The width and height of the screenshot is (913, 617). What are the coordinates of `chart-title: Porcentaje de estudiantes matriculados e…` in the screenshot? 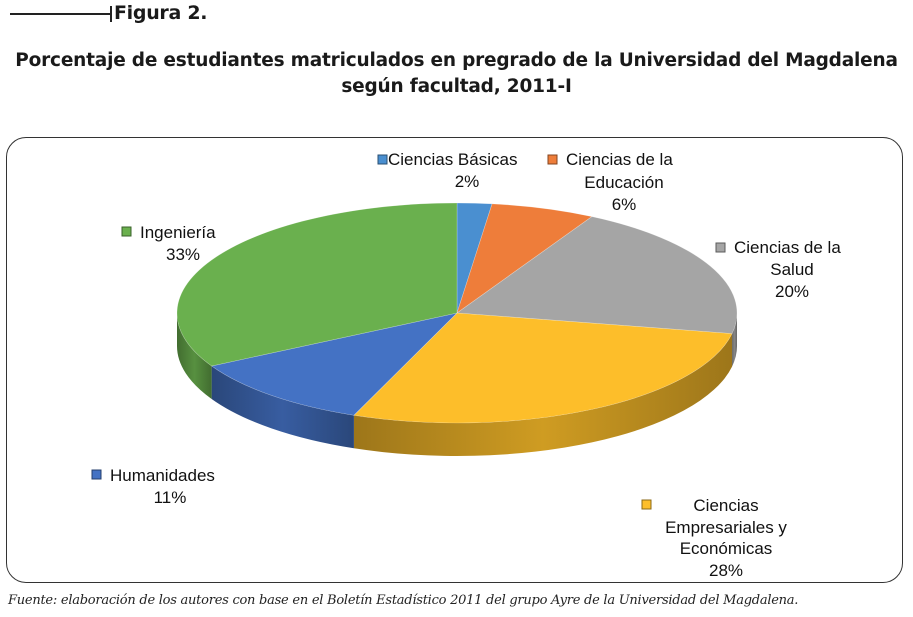 It's located at (456, 74).